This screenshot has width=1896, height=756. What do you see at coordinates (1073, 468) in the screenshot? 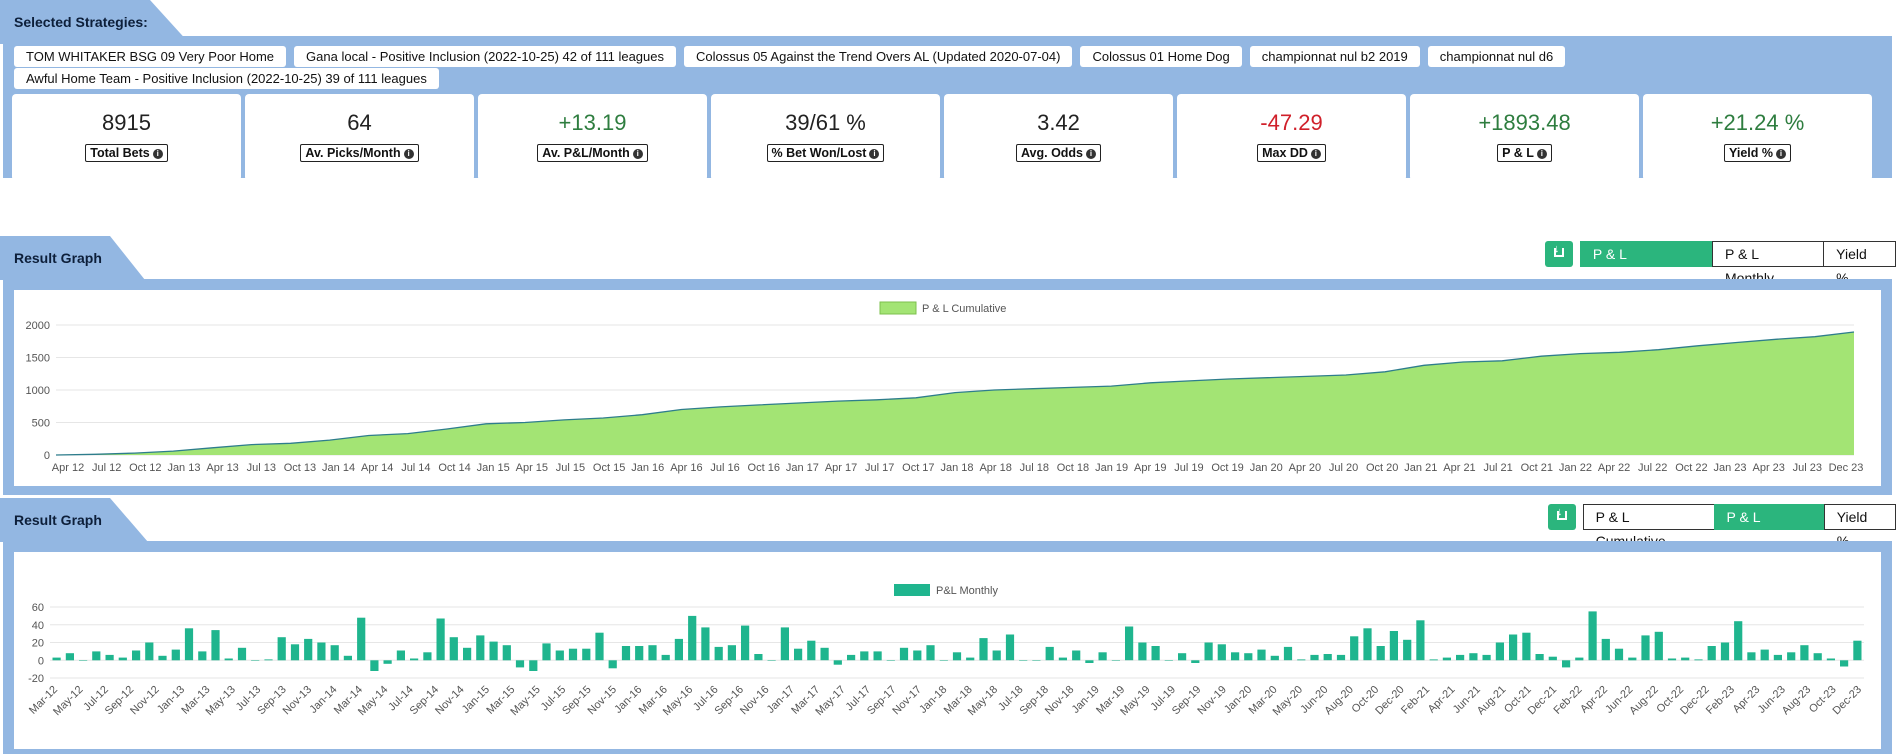
I see `x-tick-label: Oct 18` at bounding box center [1073, 468].